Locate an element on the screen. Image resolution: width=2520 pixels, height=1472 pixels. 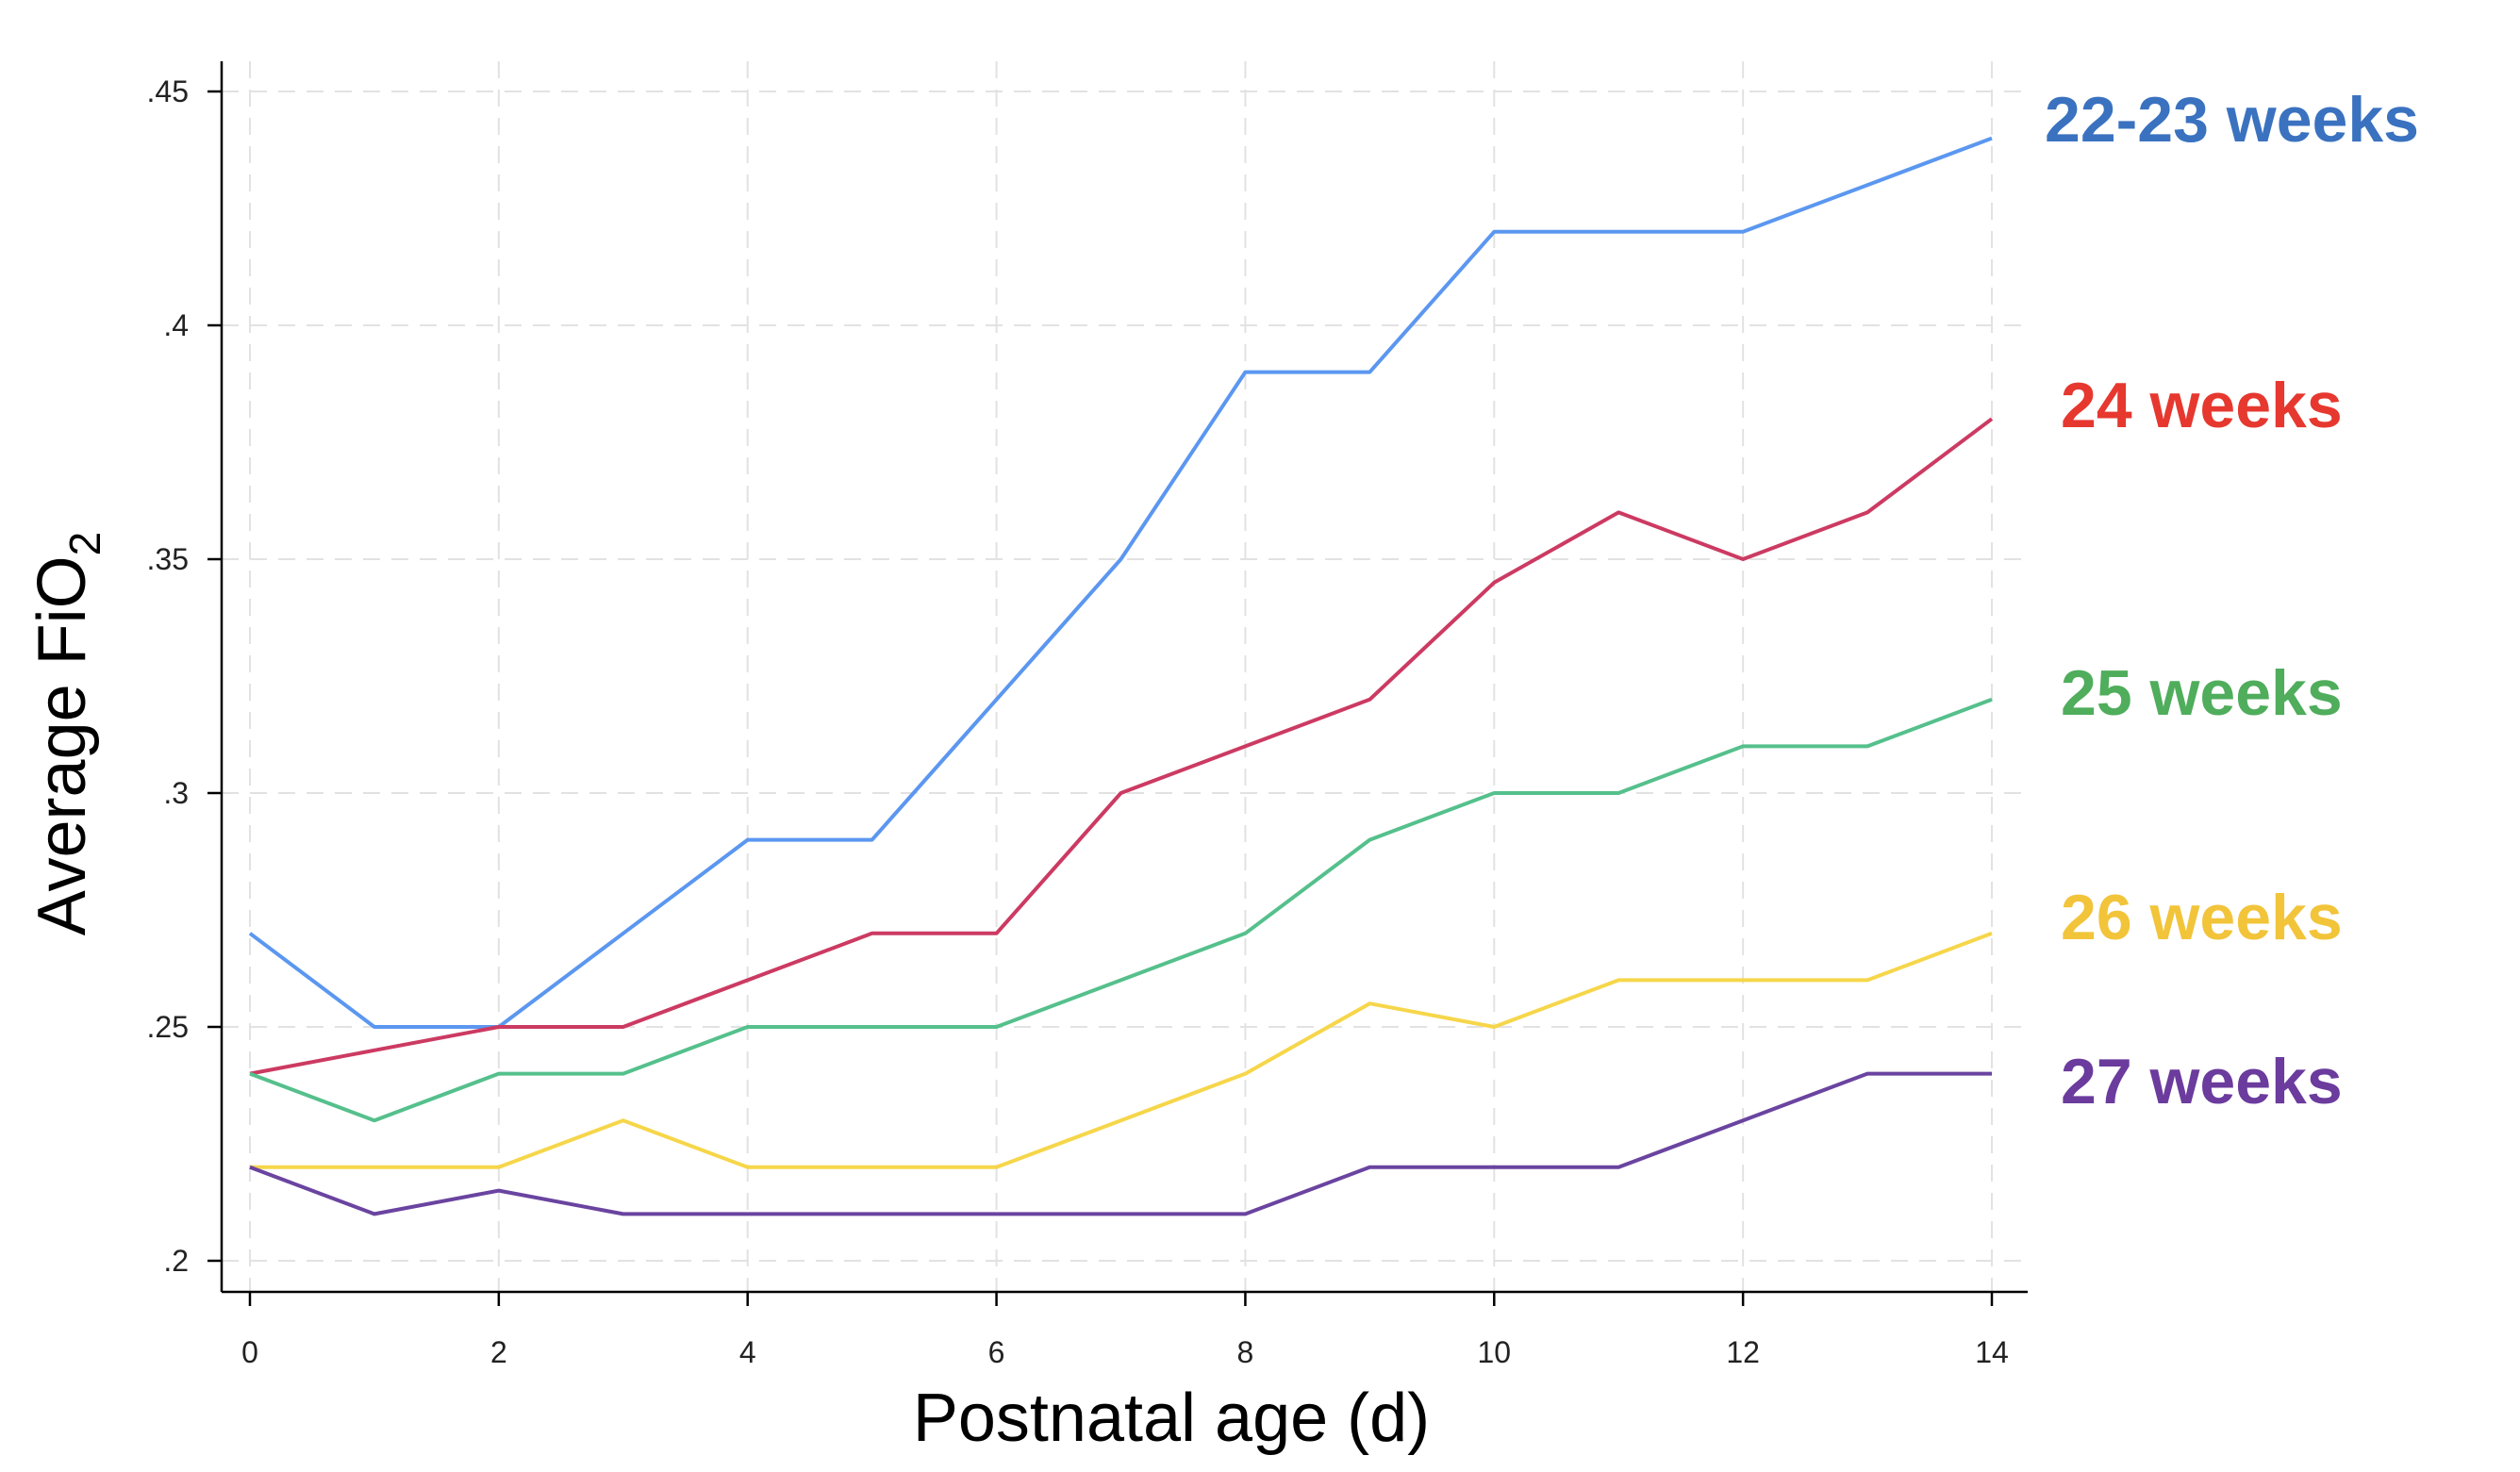
y-tick-label: .4 is located at coordinates (176, 325).